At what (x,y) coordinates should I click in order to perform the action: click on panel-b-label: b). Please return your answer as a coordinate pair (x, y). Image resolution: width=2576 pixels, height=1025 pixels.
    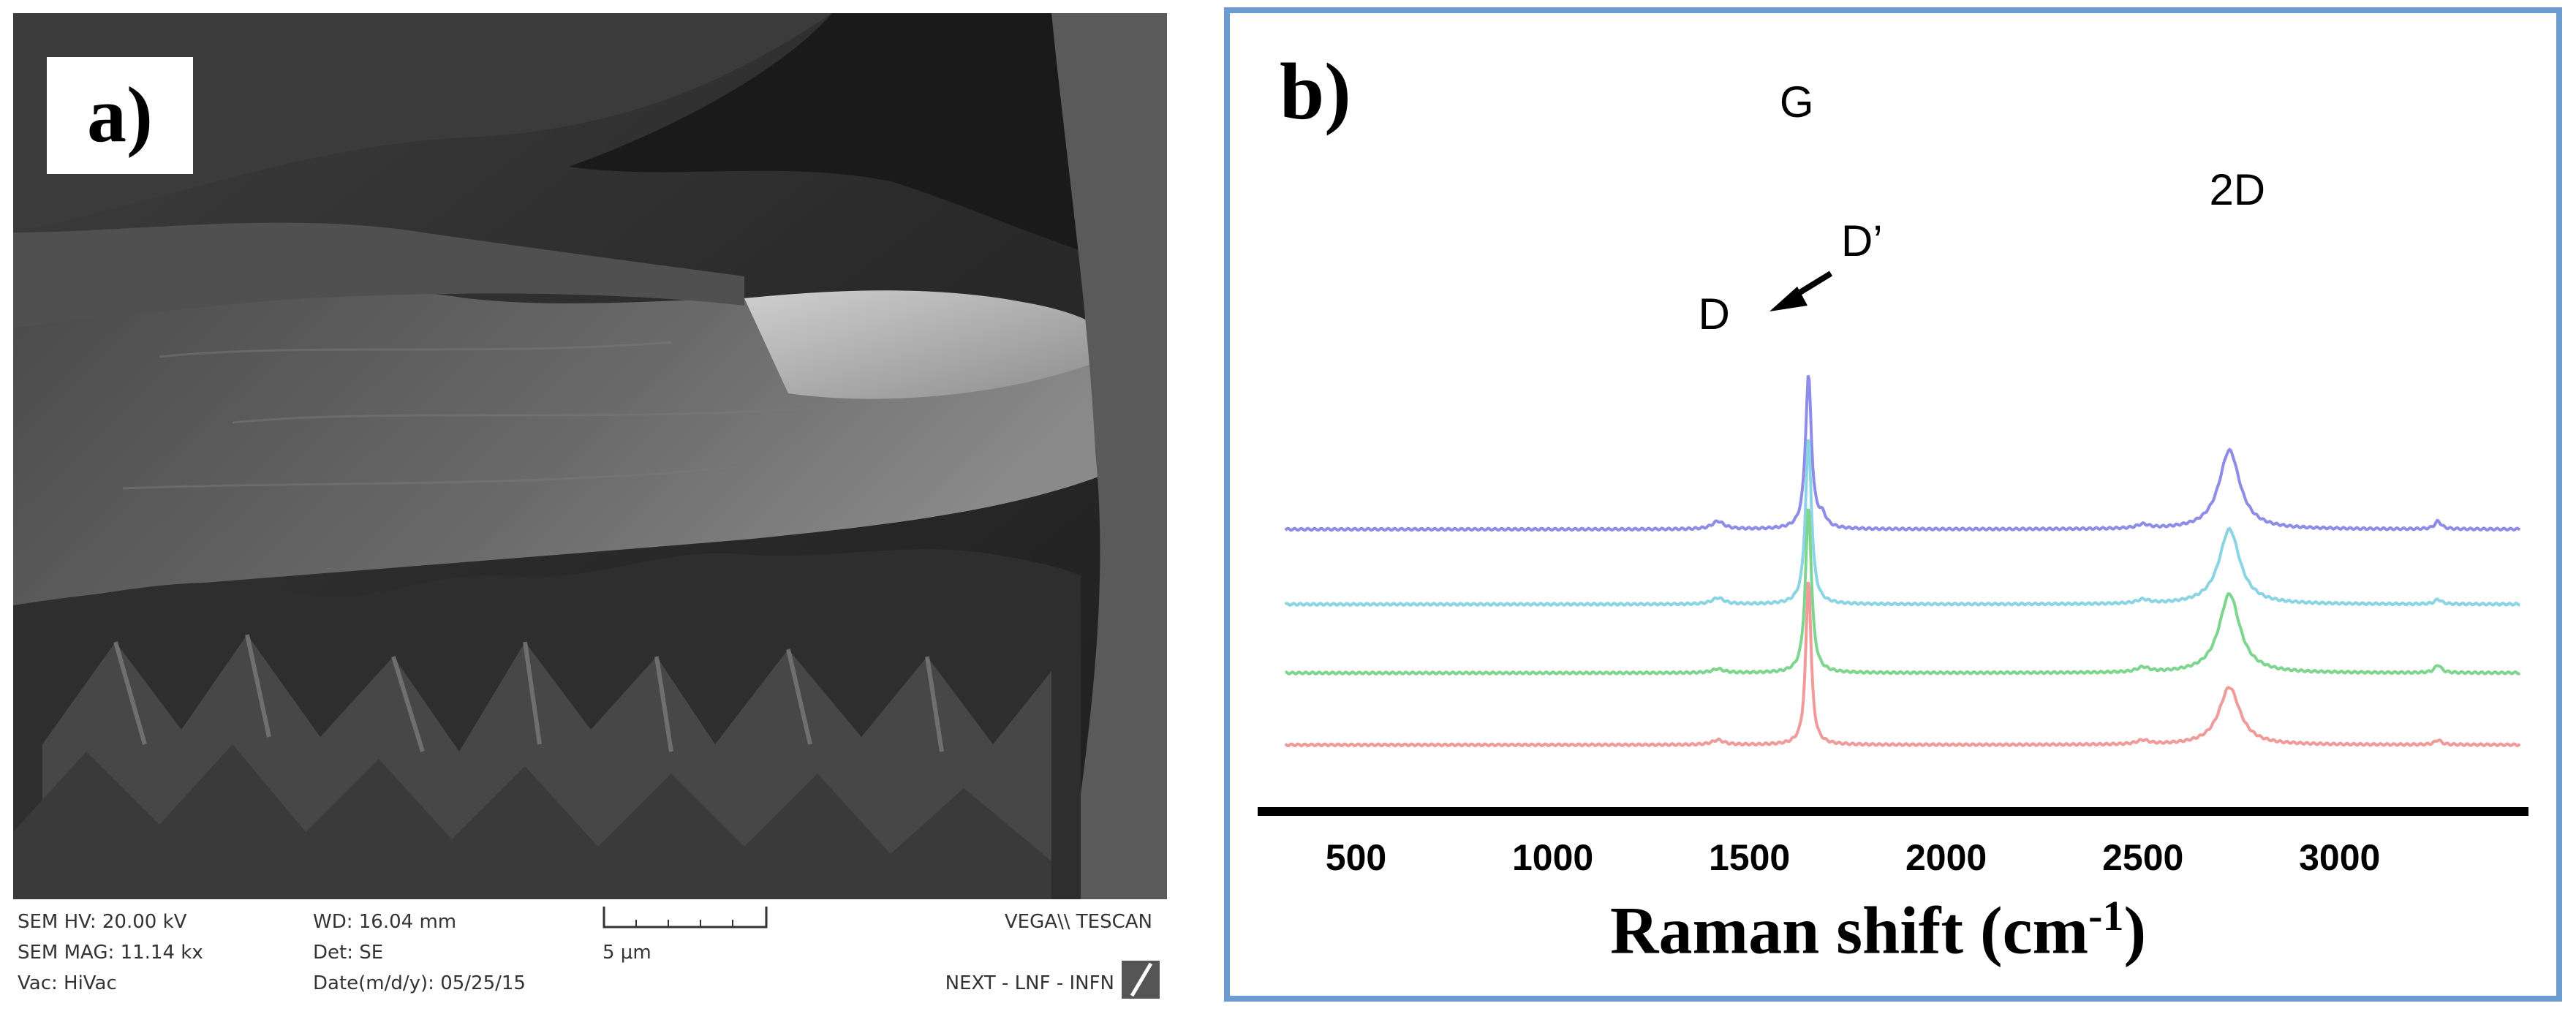
    Looking at the image, I should click on (1315, 92).